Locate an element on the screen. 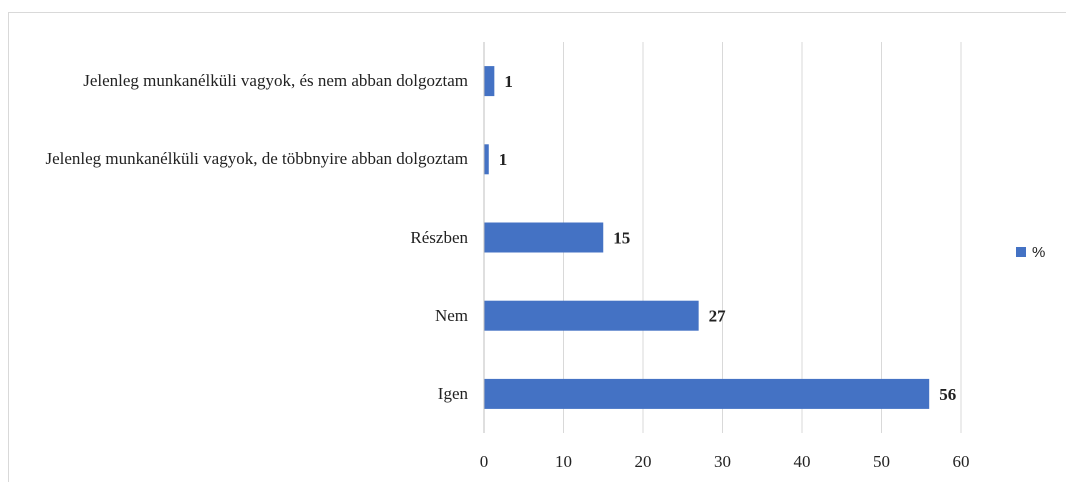 This screenshot has height=482, width=1066. y-tick-label: Nem is located at coordinates (451, 315).